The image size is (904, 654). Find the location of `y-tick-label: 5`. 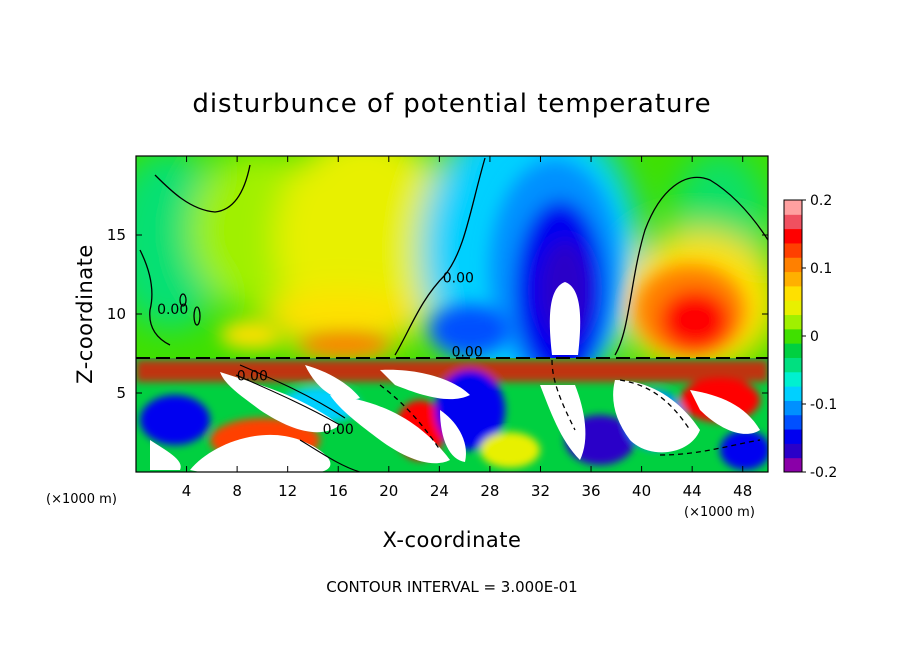

y-tick-label: 5 is located at coordinates (121, 393).